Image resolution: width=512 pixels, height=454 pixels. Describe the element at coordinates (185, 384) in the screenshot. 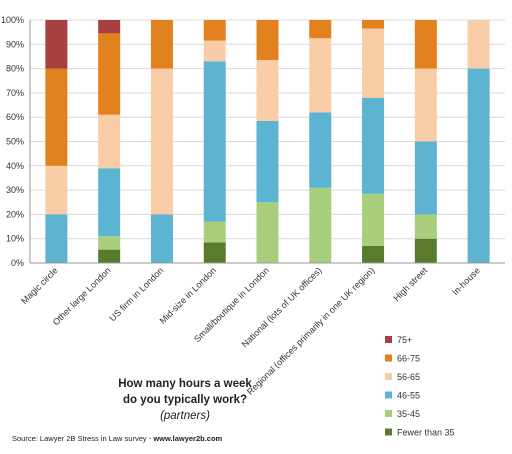

I see `chart-title-line-1: How many hours a week` at that location.